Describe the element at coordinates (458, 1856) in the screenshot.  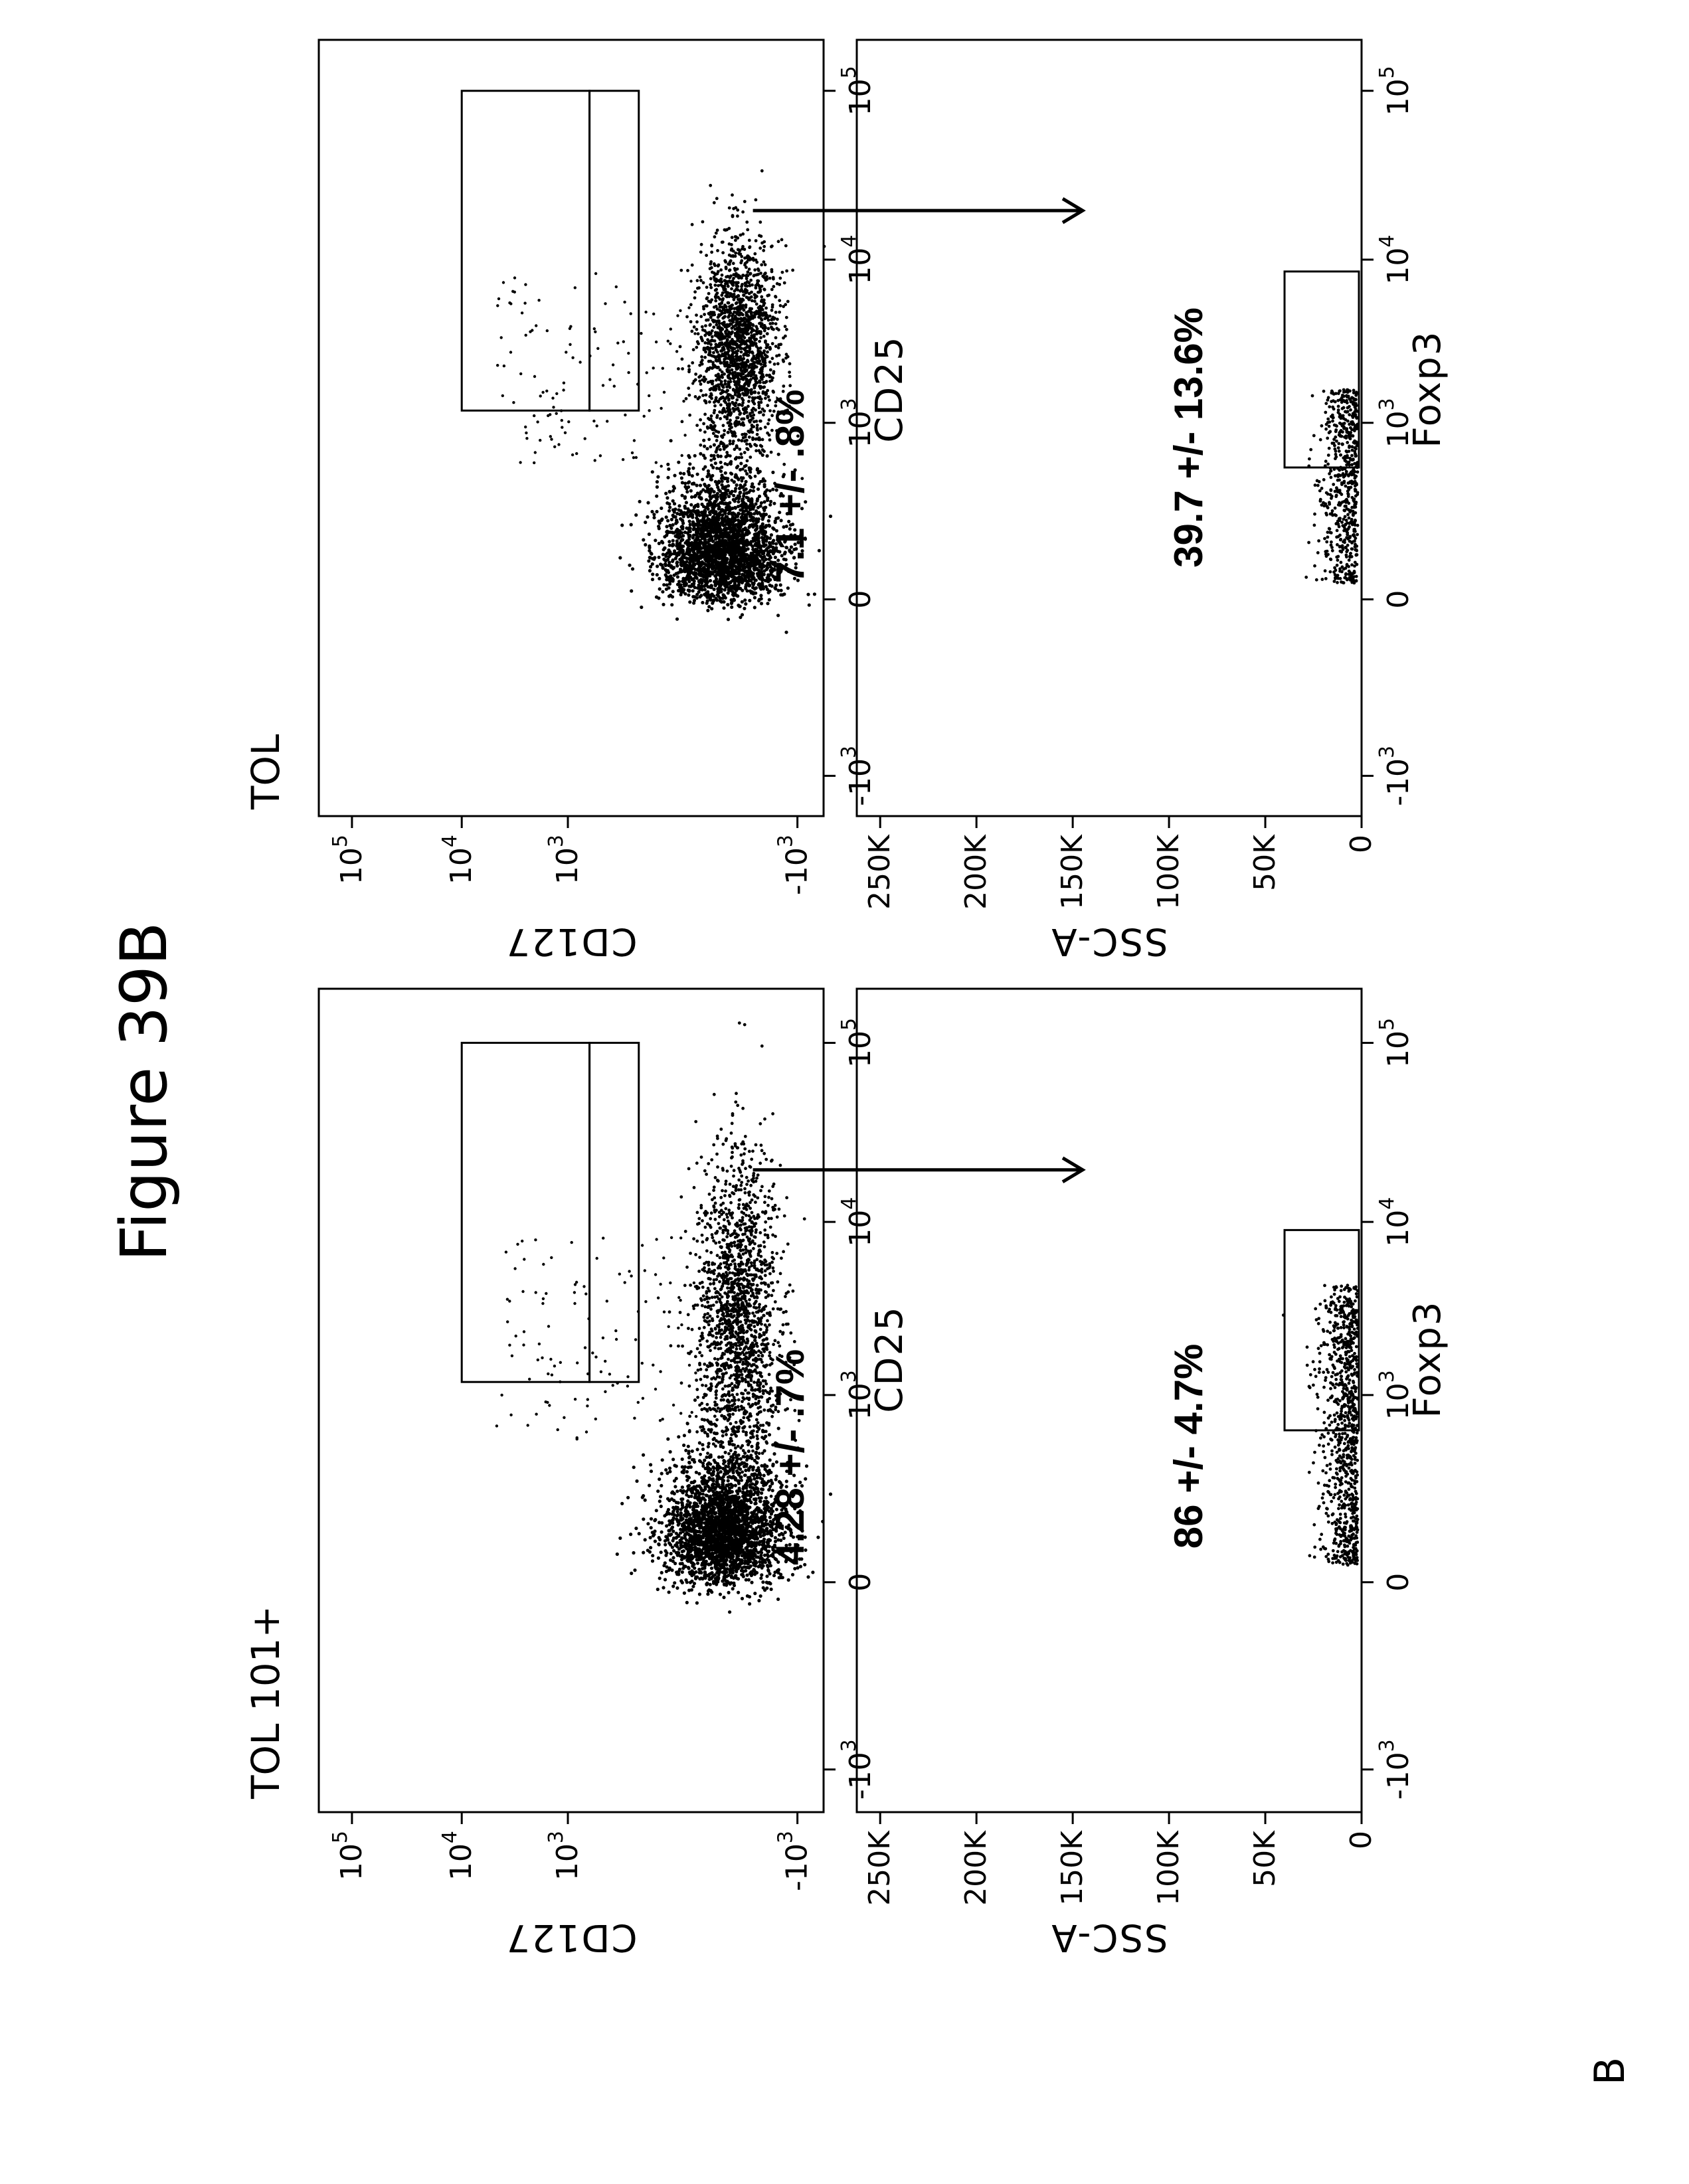
I see `y-tick-label: 104` at that location.